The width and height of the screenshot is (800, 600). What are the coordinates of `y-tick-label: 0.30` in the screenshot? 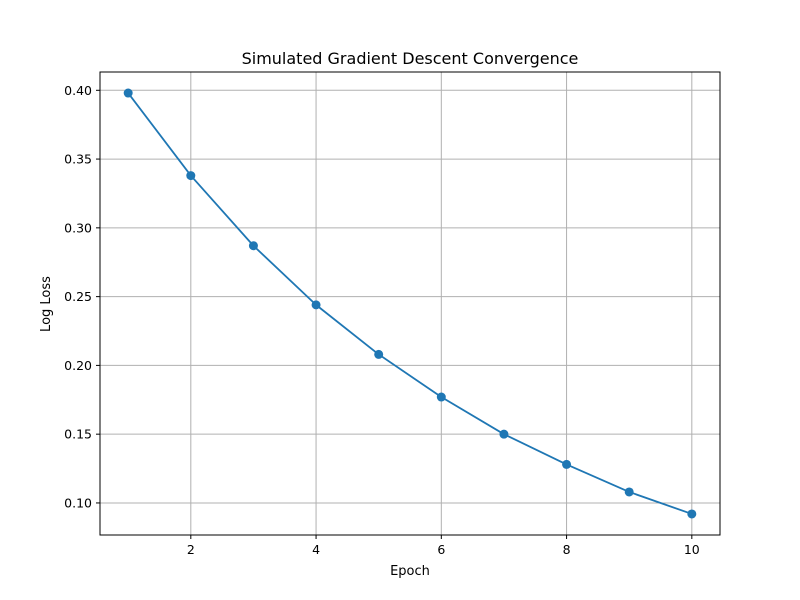 It's located at (78, 227).